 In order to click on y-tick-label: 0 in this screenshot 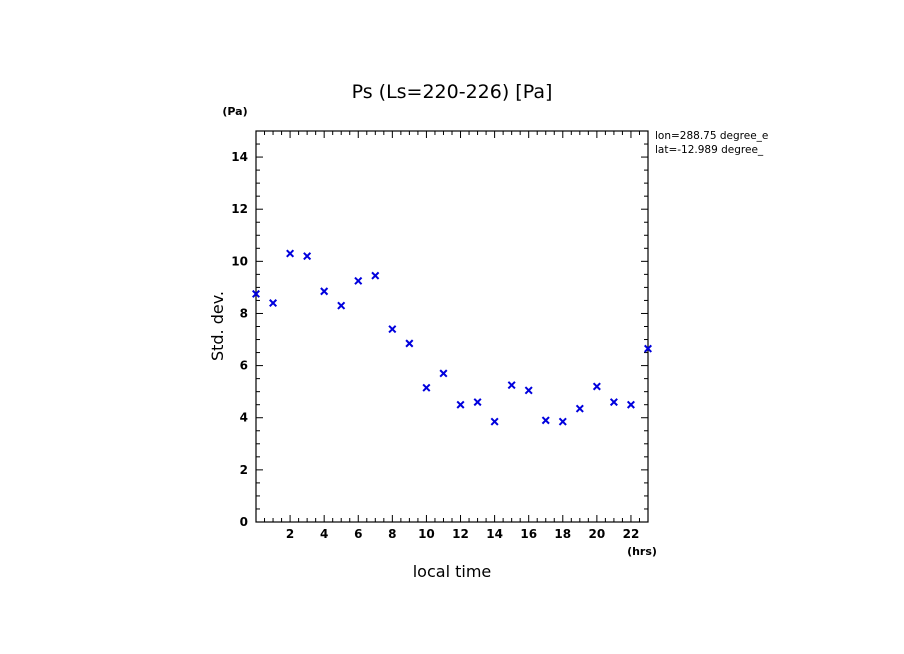, I will do `click(244, 522)`.